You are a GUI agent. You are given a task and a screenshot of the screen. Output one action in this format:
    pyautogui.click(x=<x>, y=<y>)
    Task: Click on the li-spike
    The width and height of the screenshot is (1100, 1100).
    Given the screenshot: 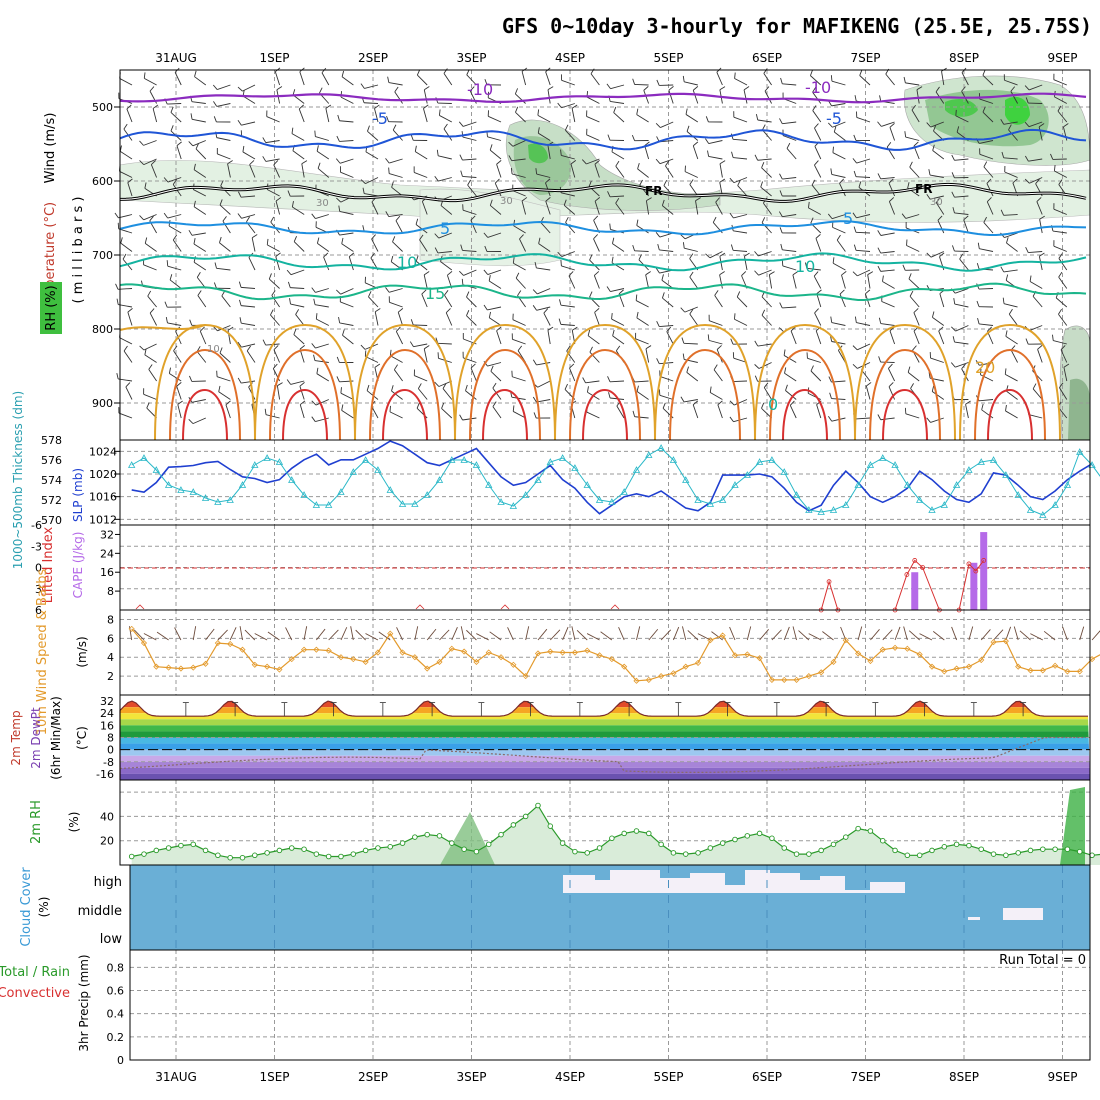 What is the action you would take?
    pyautogui.click(x=420, y=607)
    